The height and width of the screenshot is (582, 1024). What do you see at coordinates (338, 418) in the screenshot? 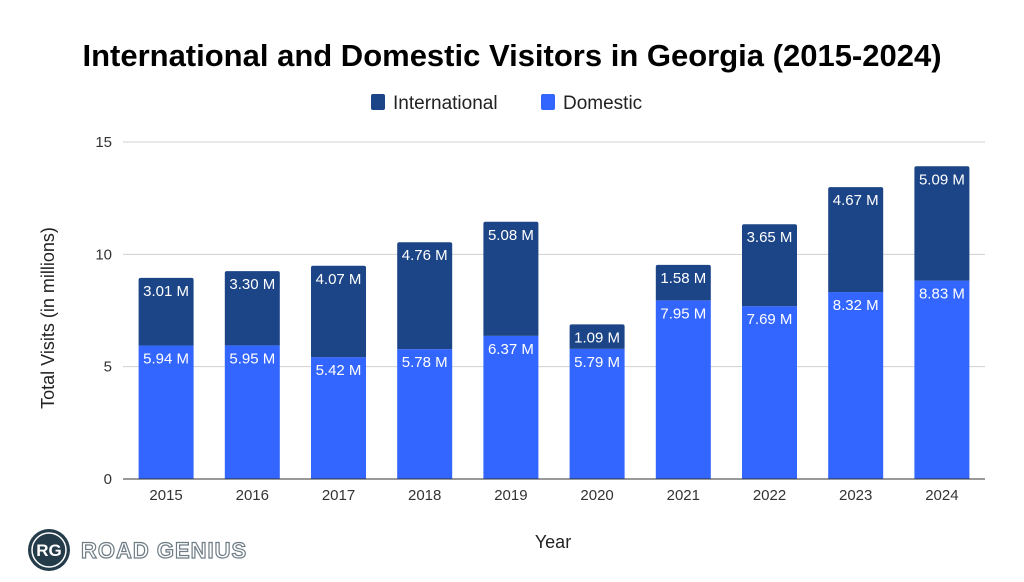
I see `bar-domestic-2017` at bounding box center [338, 418].